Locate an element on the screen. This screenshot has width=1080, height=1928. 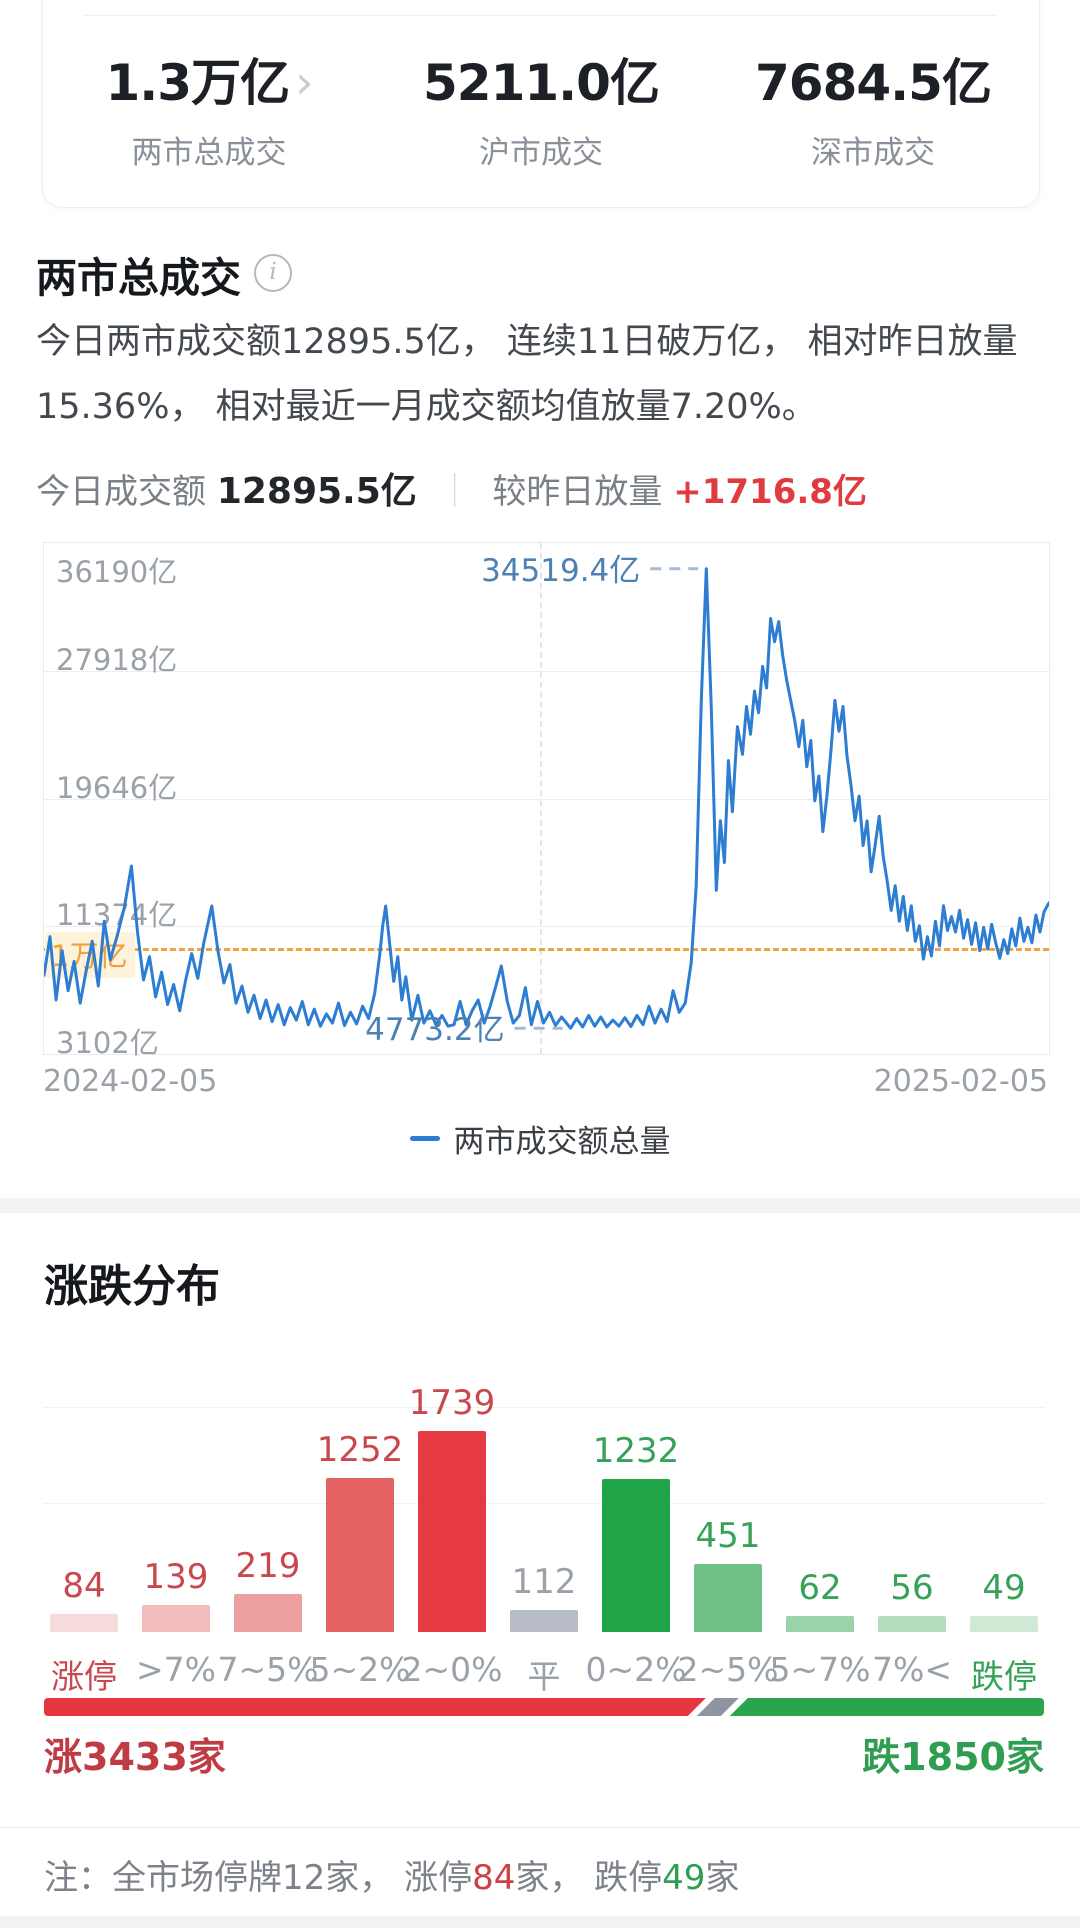
y-axis-tick: 3102亿 is located at coordinates (107, 1043).